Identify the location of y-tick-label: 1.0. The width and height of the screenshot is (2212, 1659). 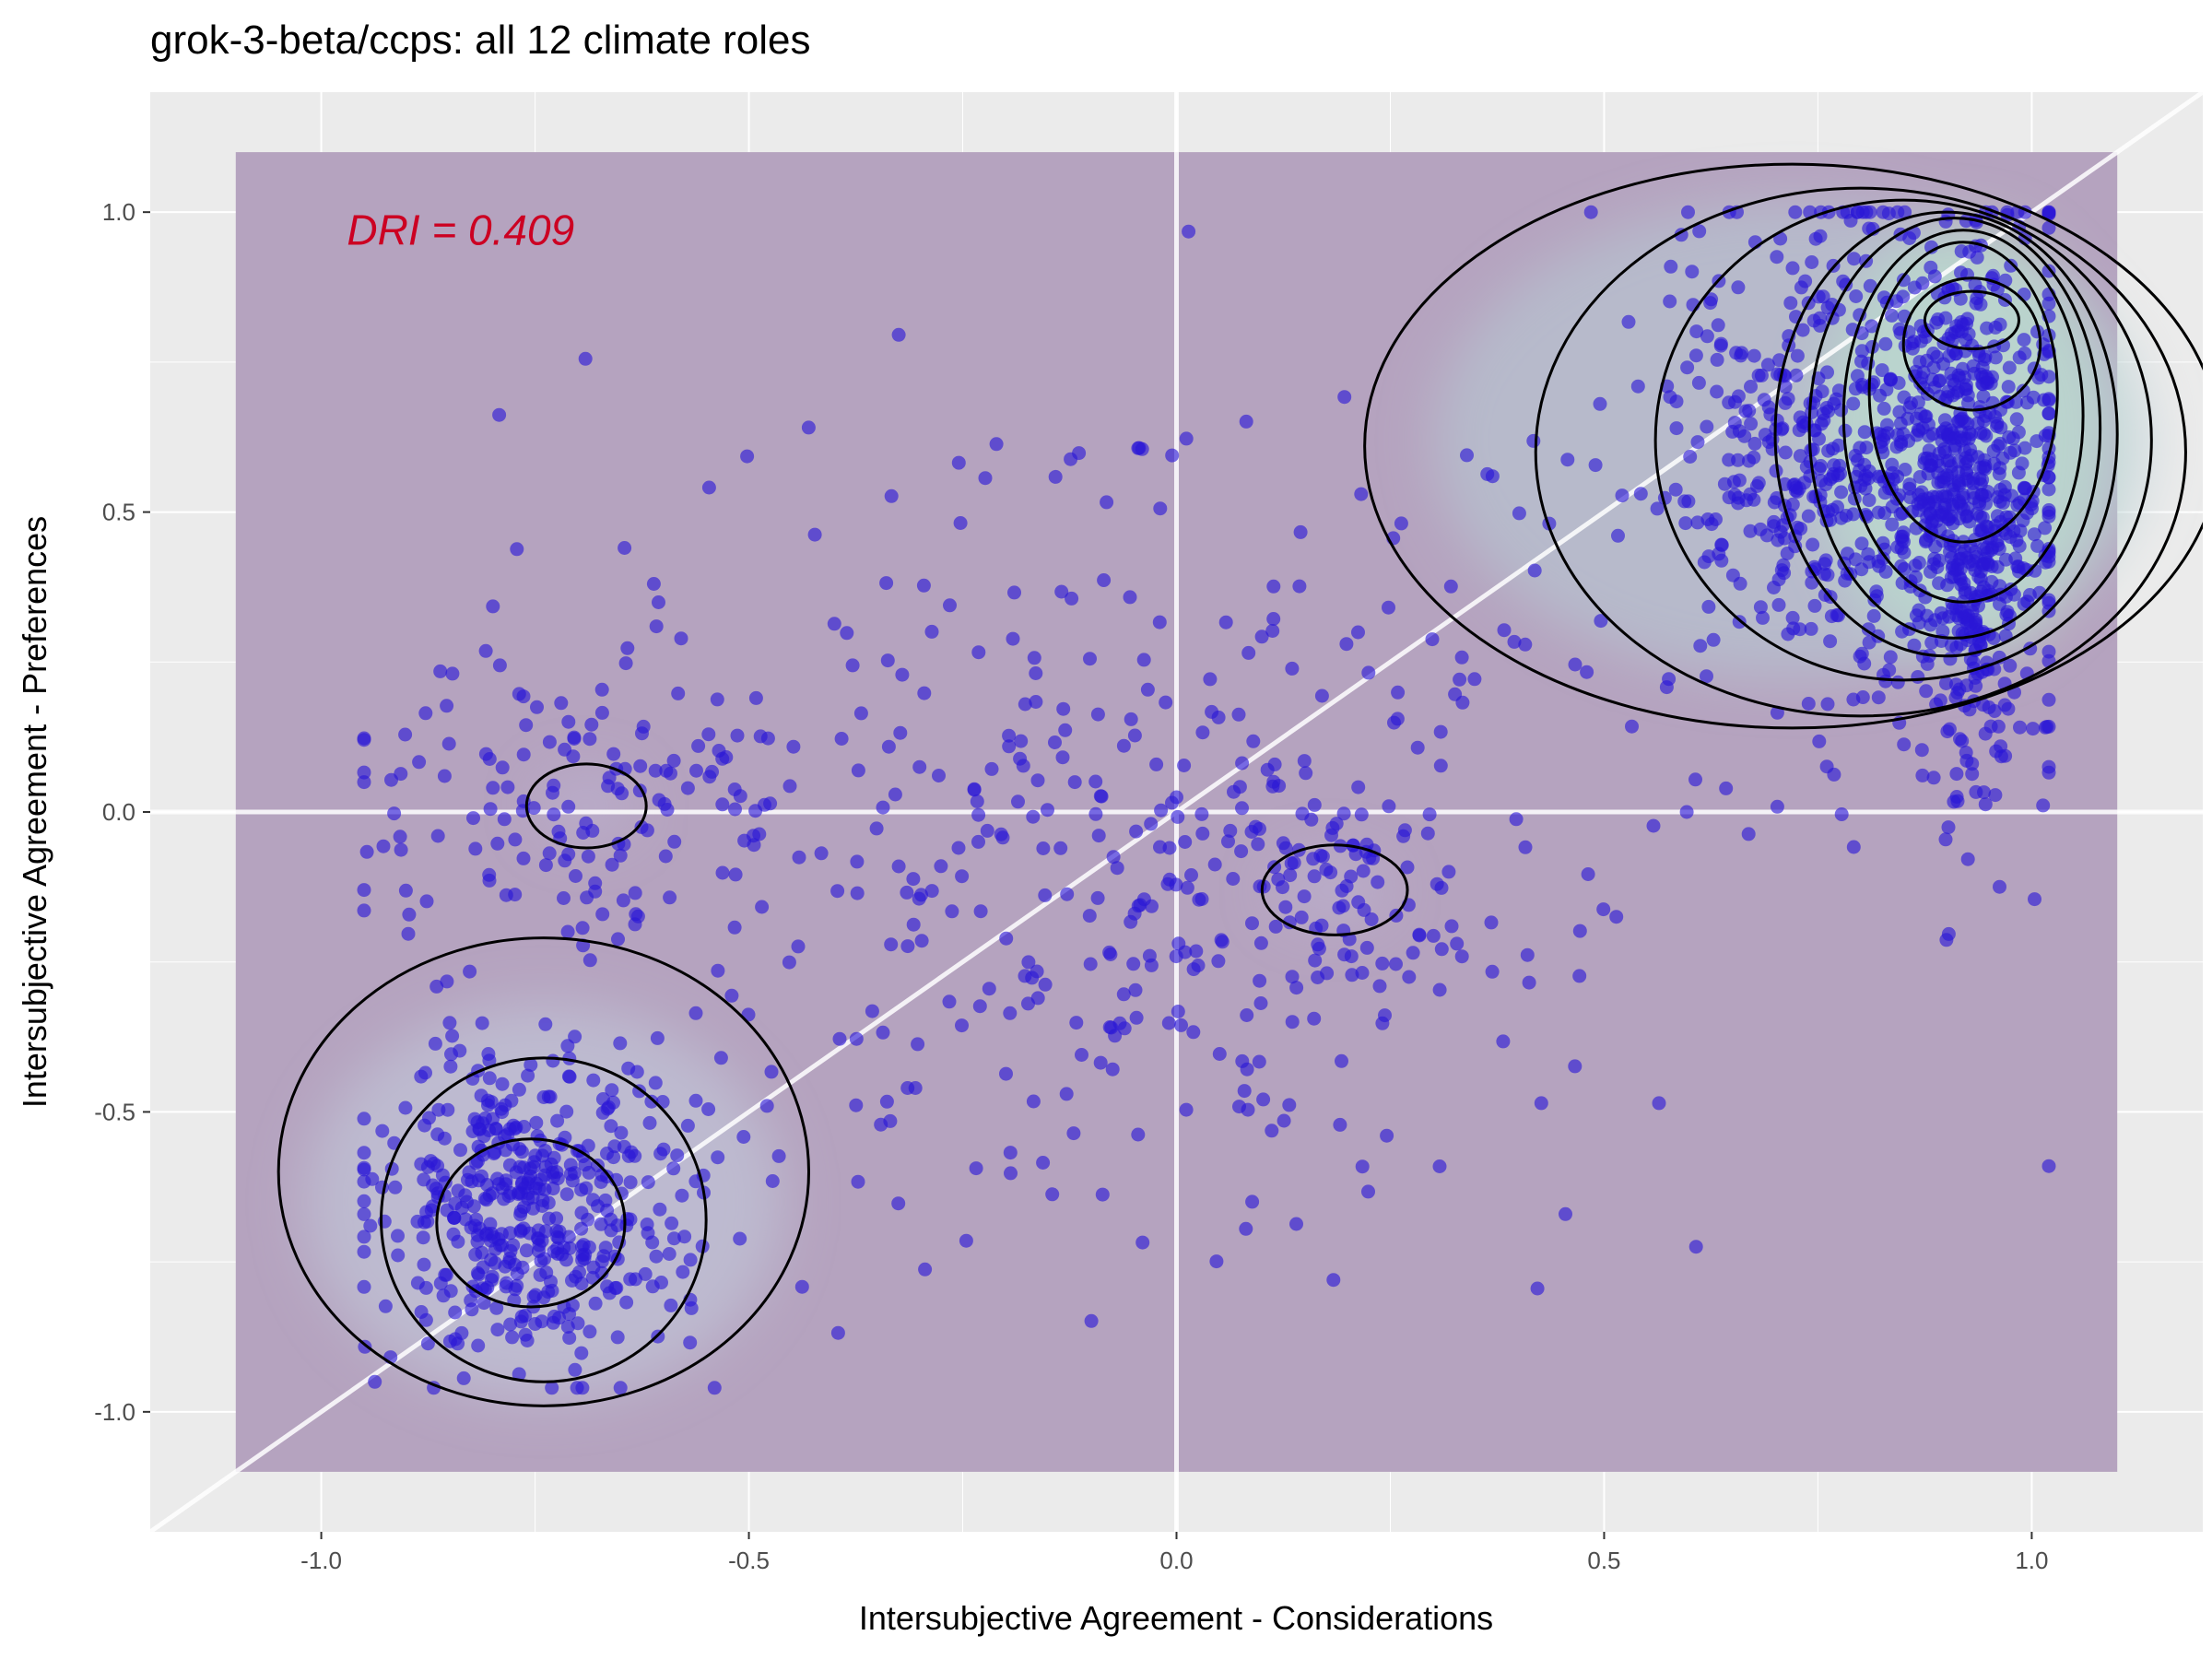
(118, 212).